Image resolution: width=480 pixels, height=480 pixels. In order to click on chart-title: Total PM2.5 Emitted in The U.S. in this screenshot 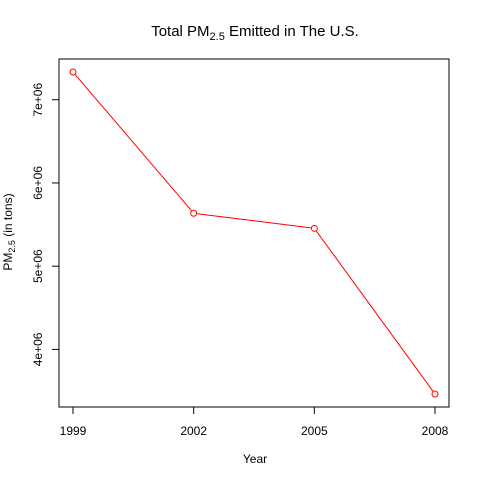, I will do `click(255, 33)`.